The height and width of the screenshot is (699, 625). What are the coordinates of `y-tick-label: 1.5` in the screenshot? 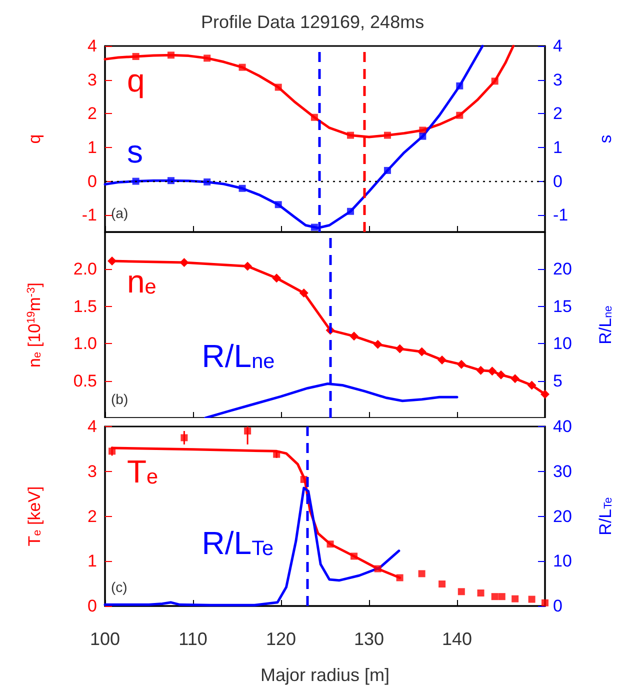 It's located at (85, 306).